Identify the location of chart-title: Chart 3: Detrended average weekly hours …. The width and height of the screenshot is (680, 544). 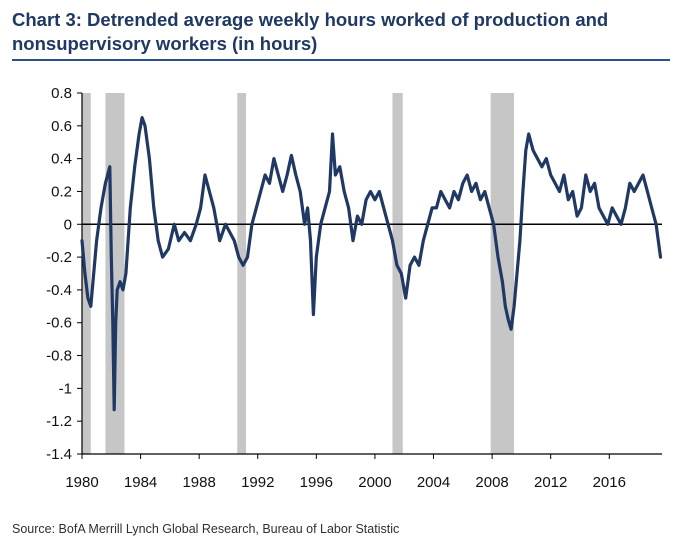
(310, 31).